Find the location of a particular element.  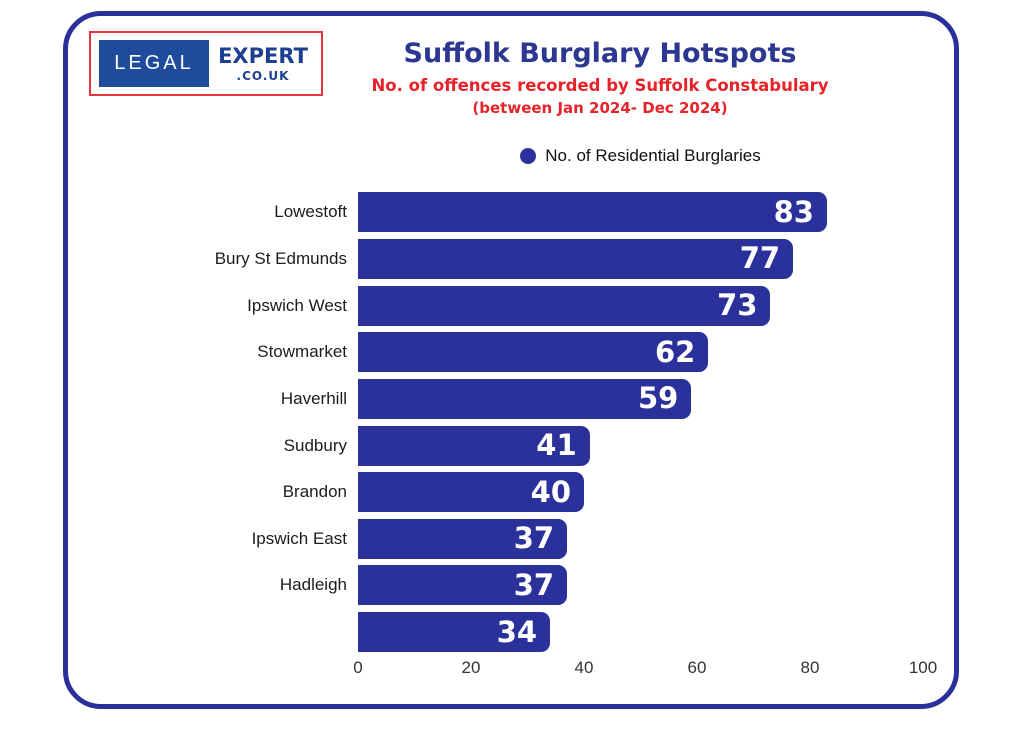

bar-track: 40 is located at coordinates (640, 492).